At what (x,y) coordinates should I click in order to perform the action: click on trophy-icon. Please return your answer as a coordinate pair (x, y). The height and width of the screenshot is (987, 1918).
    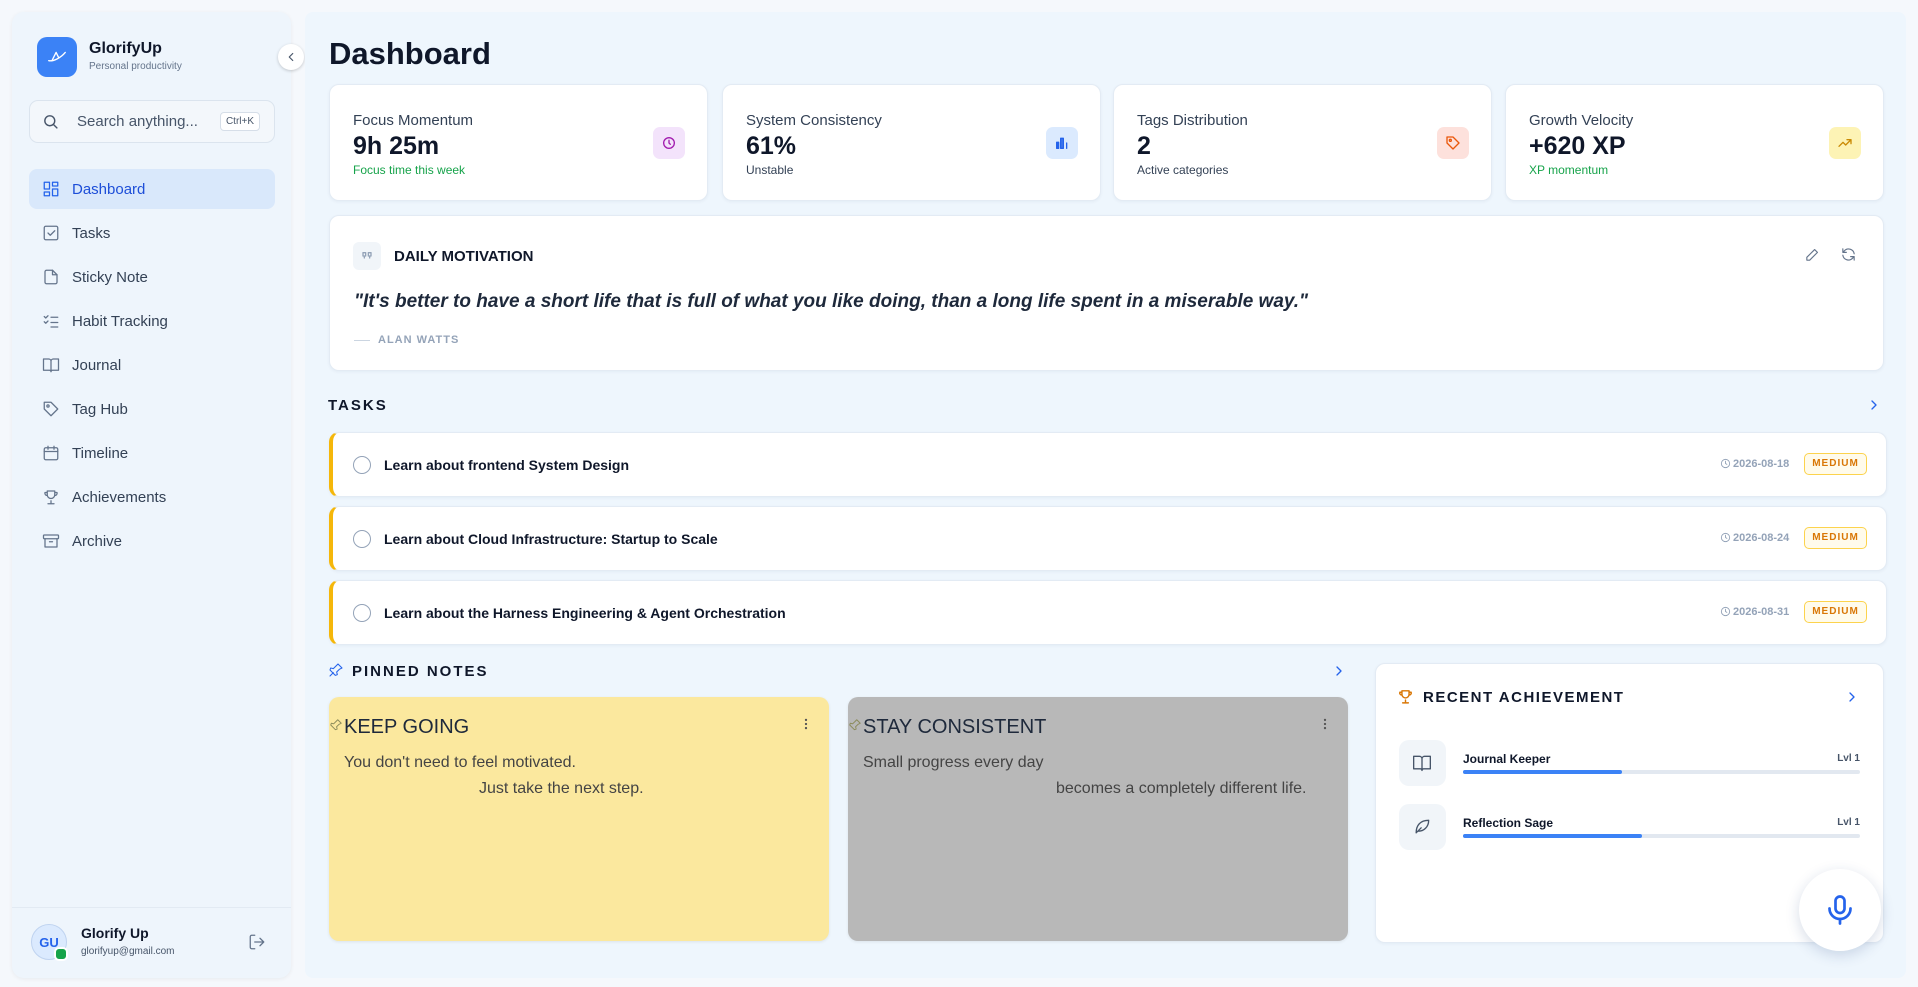
    Looking at the image, I should click on (1405, 696).